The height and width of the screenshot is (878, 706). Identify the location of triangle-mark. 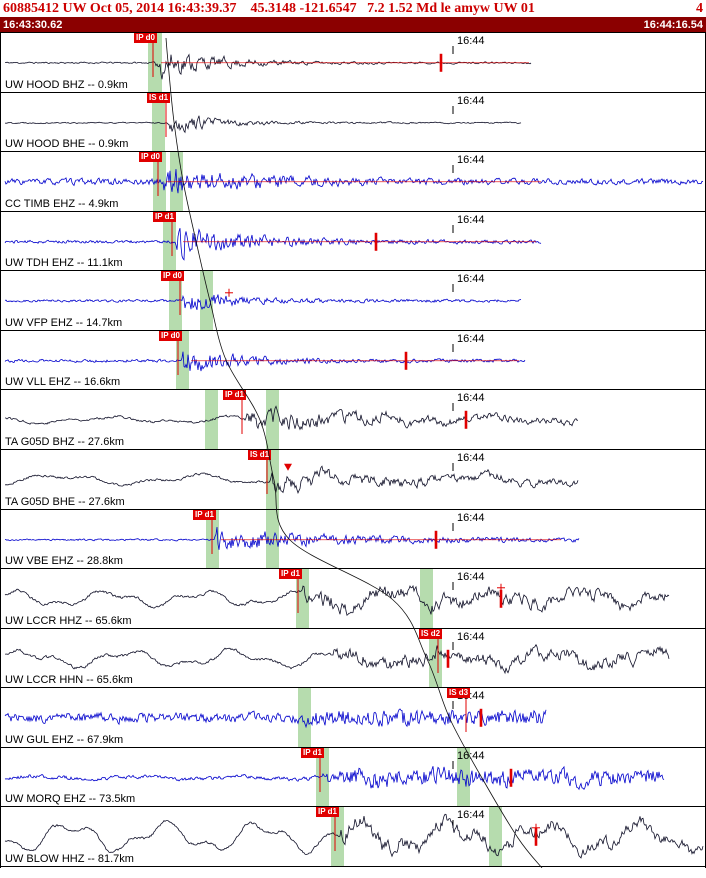
(288, 467).